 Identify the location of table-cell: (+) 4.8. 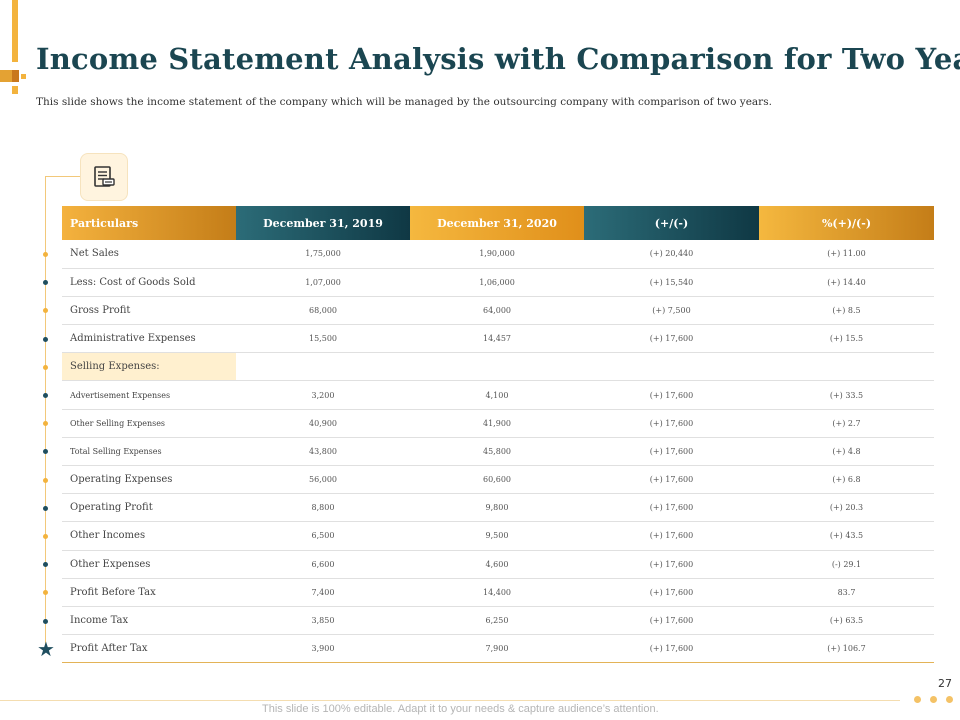
(846, 452).